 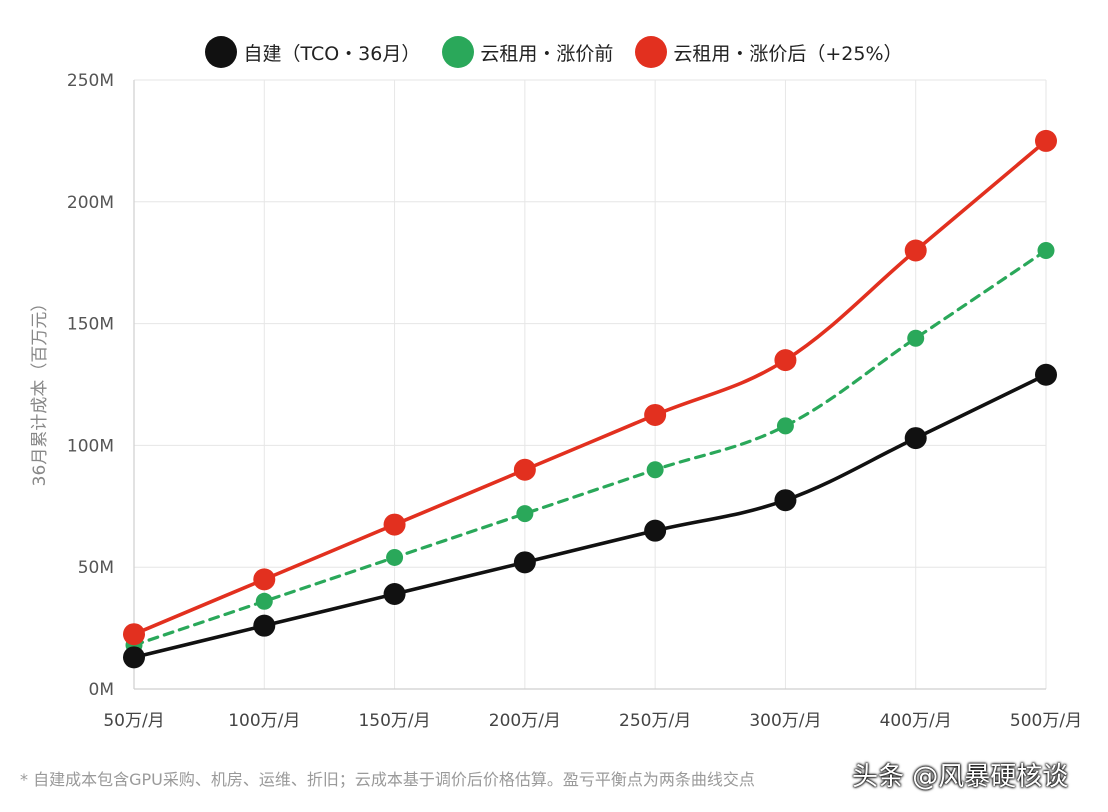 I want to click on legend-item-0: 自建（TCO・36月）, so click(x=312, y=52).